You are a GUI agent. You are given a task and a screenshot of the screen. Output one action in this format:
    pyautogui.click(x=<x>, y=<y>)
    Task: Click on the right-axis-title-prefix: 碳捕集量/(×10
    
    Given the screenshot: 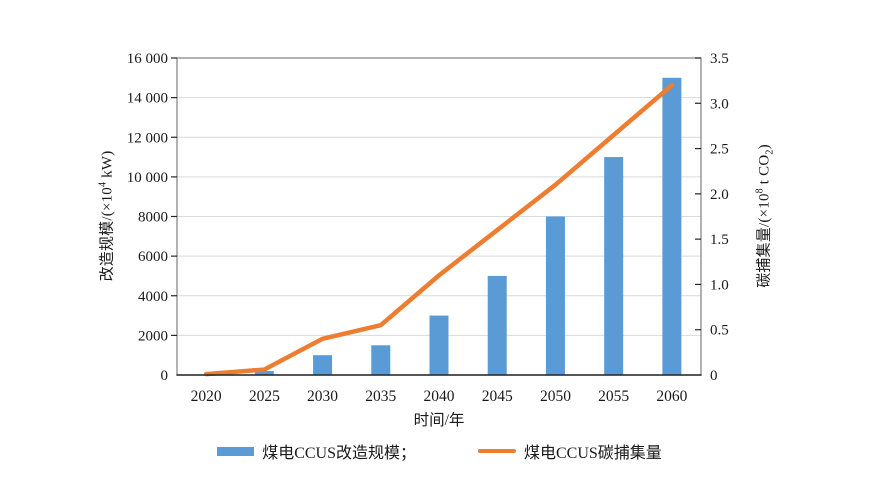 What is the action you would take?
    pyautogui.click(x=764, y=240)
    